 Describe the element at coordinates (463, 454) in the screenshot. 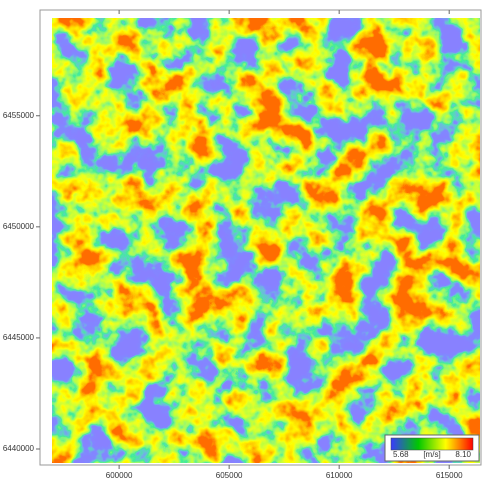

I see `colorbar-max: 8.10` at that location.